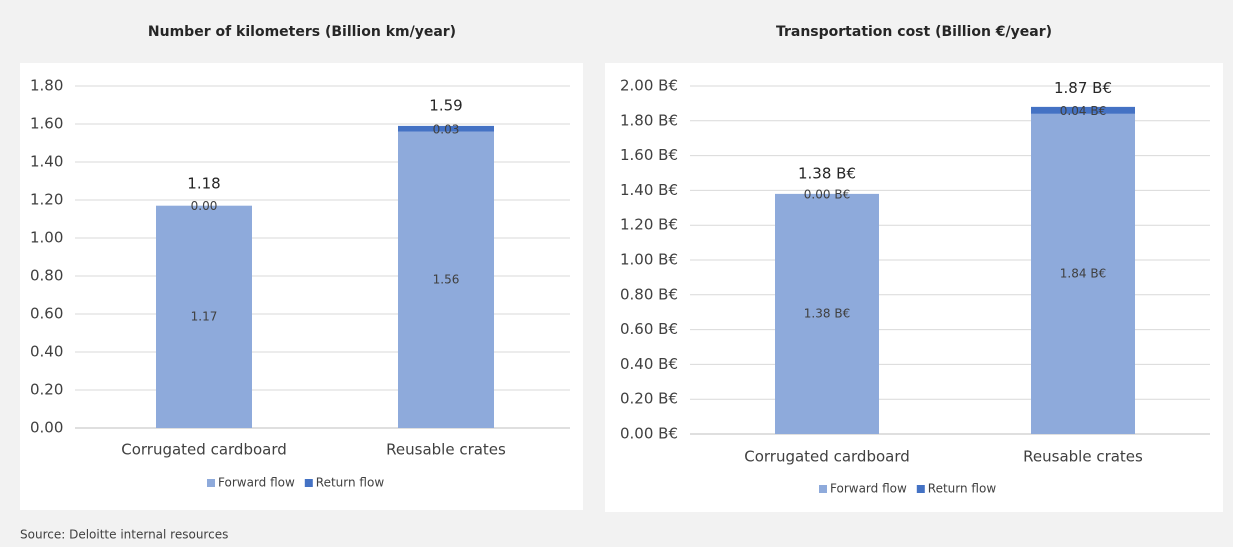 The height and width of the screenshot is (547, 1233). I want to click on y-tick-label: 0.00 B€, so click(649, 434).